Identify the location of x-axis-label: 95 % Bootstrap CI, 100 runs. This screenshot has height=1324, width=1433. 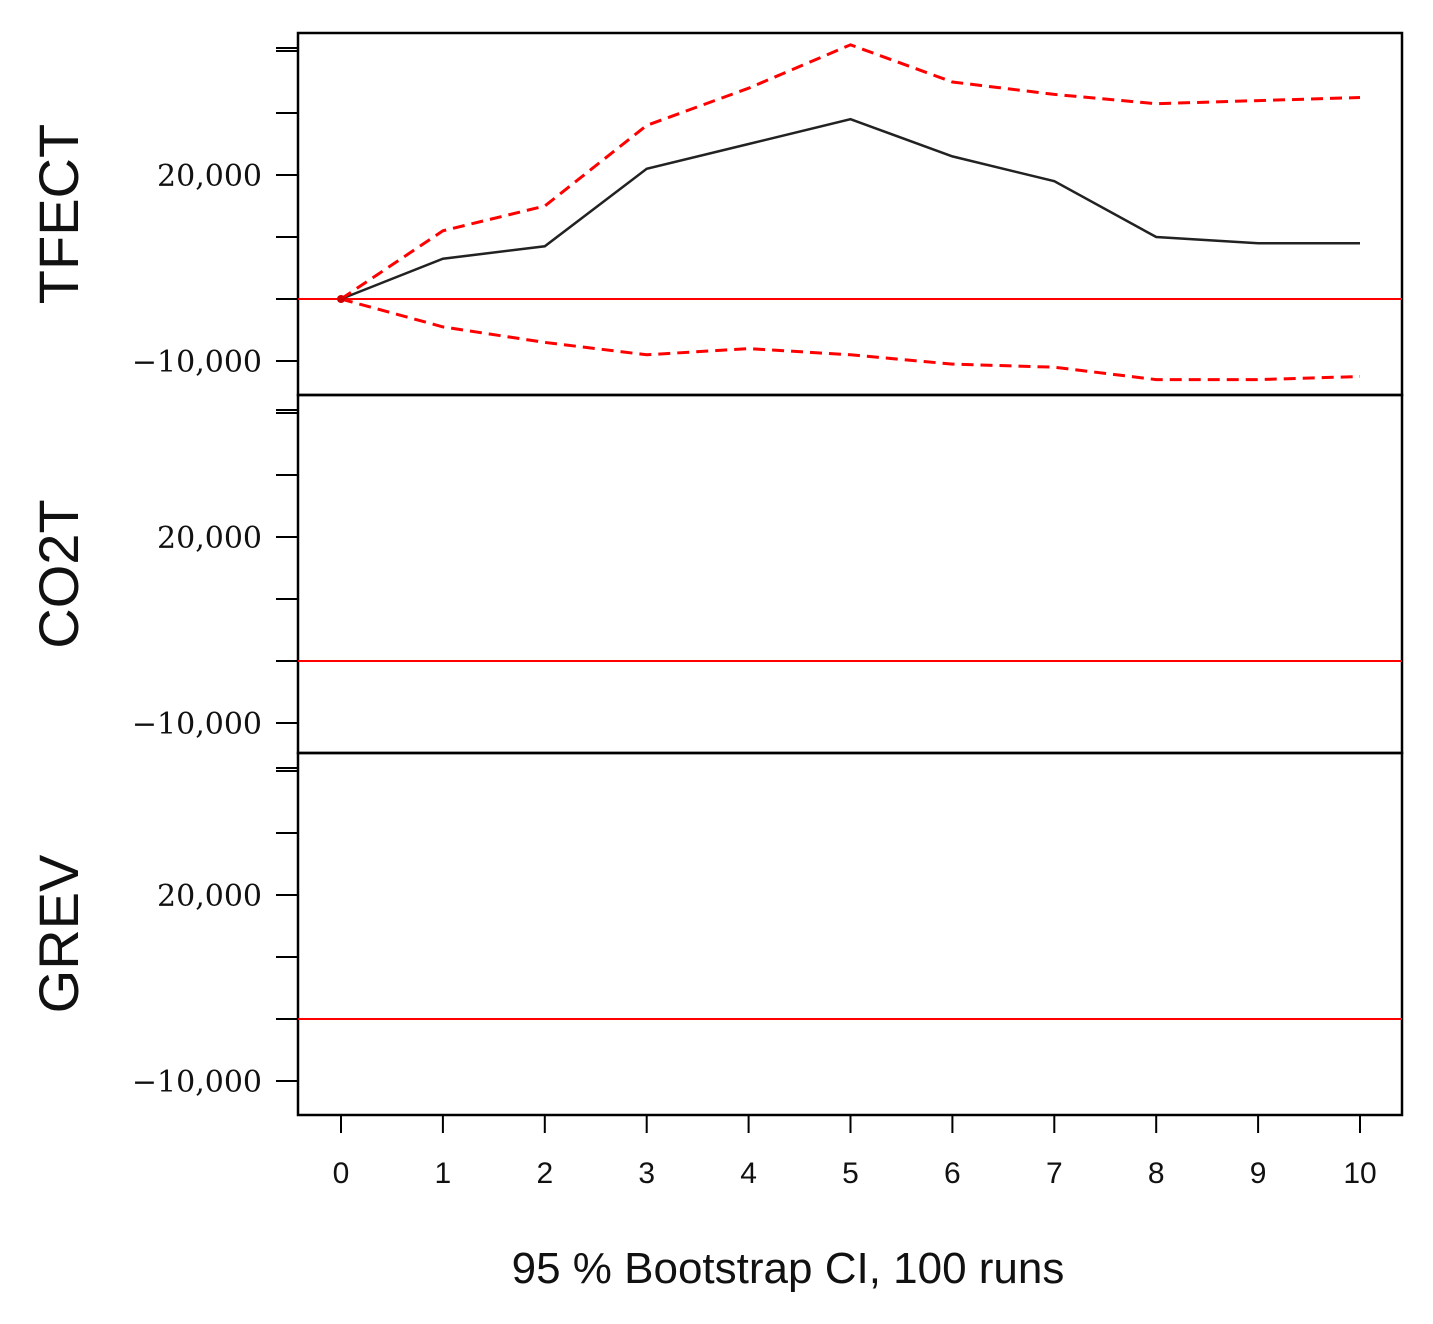
(788, 1268).